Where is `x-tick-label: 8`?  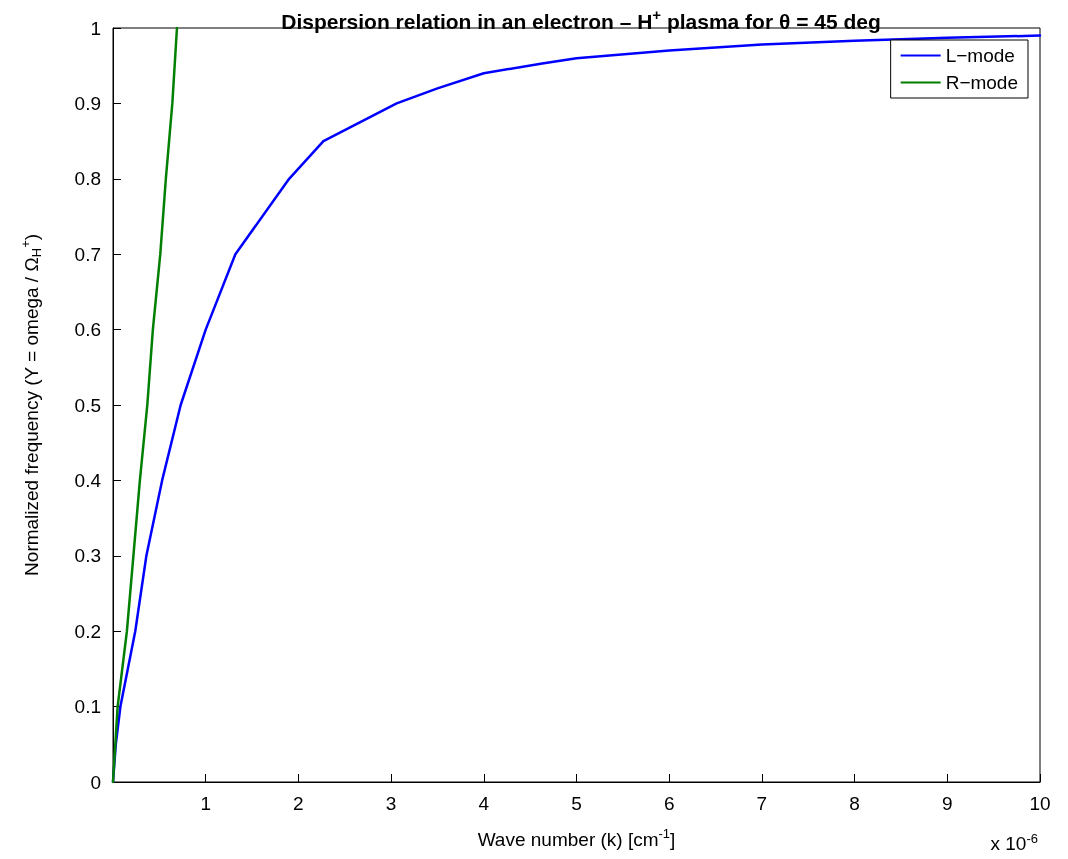 x-tick-label: 8 is located at coordinates (854, 803).